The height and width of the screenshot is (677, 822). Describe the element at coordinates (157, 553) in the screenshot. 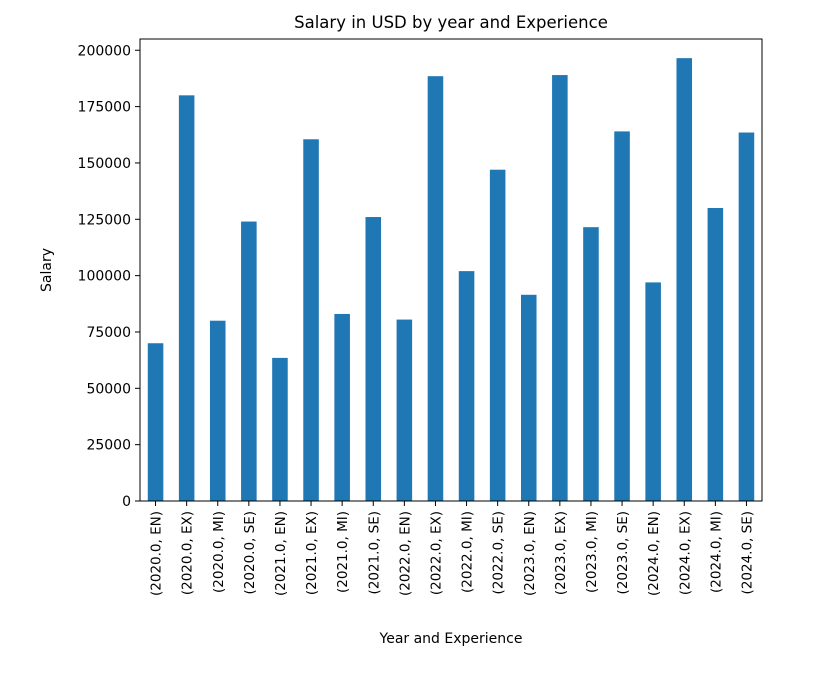

I see `x-tick-label: (2020.0, EN)` at that location.